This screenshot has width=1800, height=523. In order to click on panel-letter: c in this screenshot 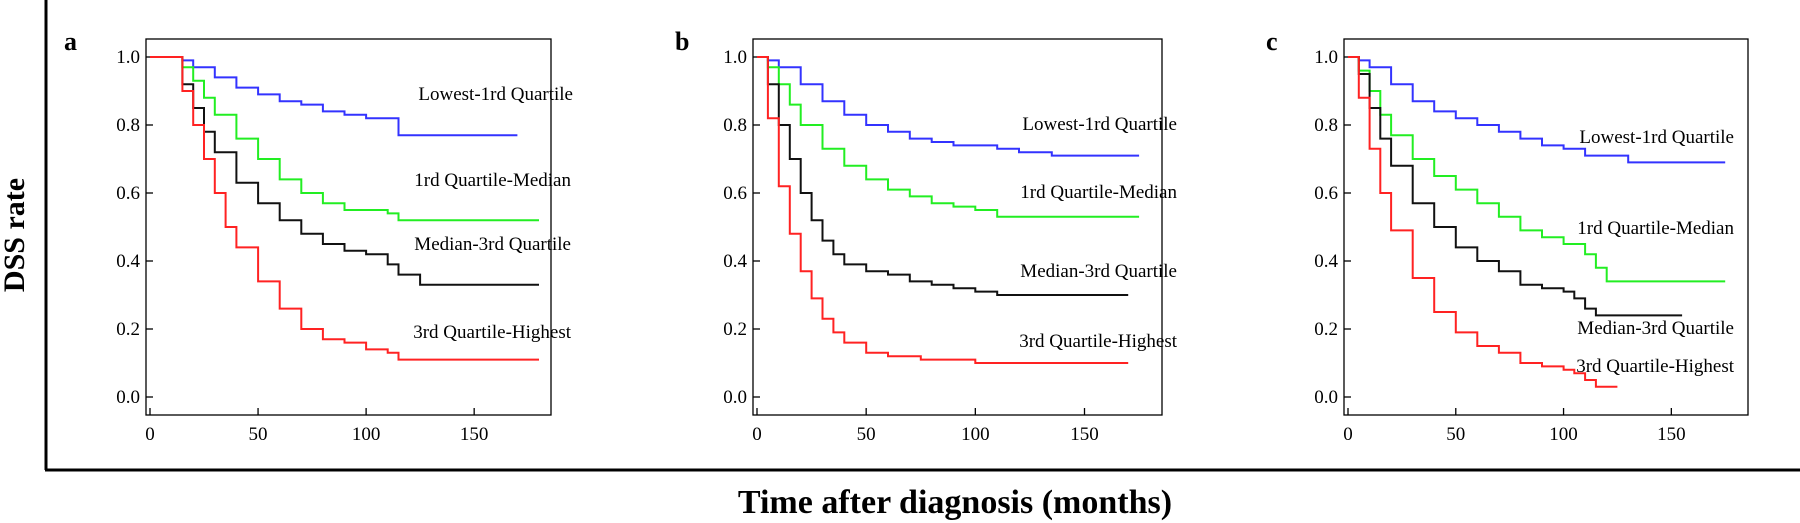, I will do `click(1272, 41)`.